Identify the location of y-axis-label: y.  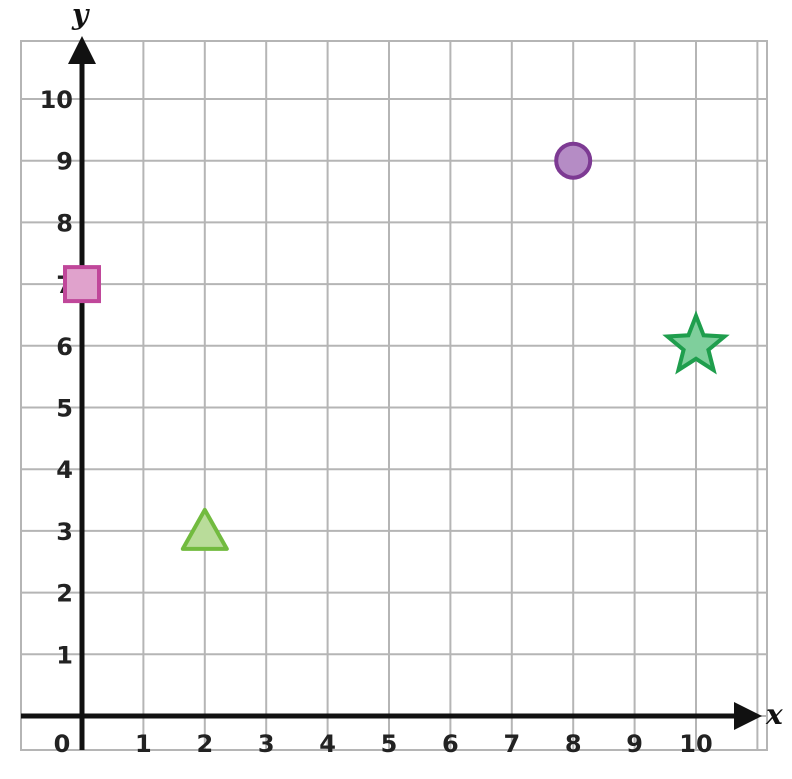
(80, 15).